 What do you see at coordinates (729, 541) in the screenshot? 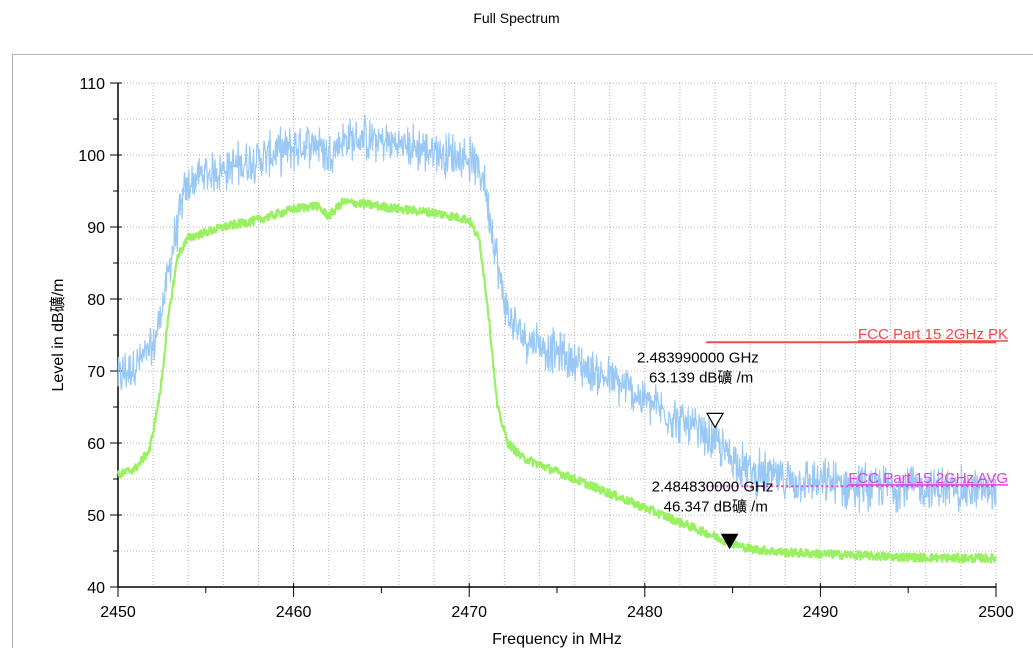
I see `marker-filled-triangle` at bounding box center [729, 541].